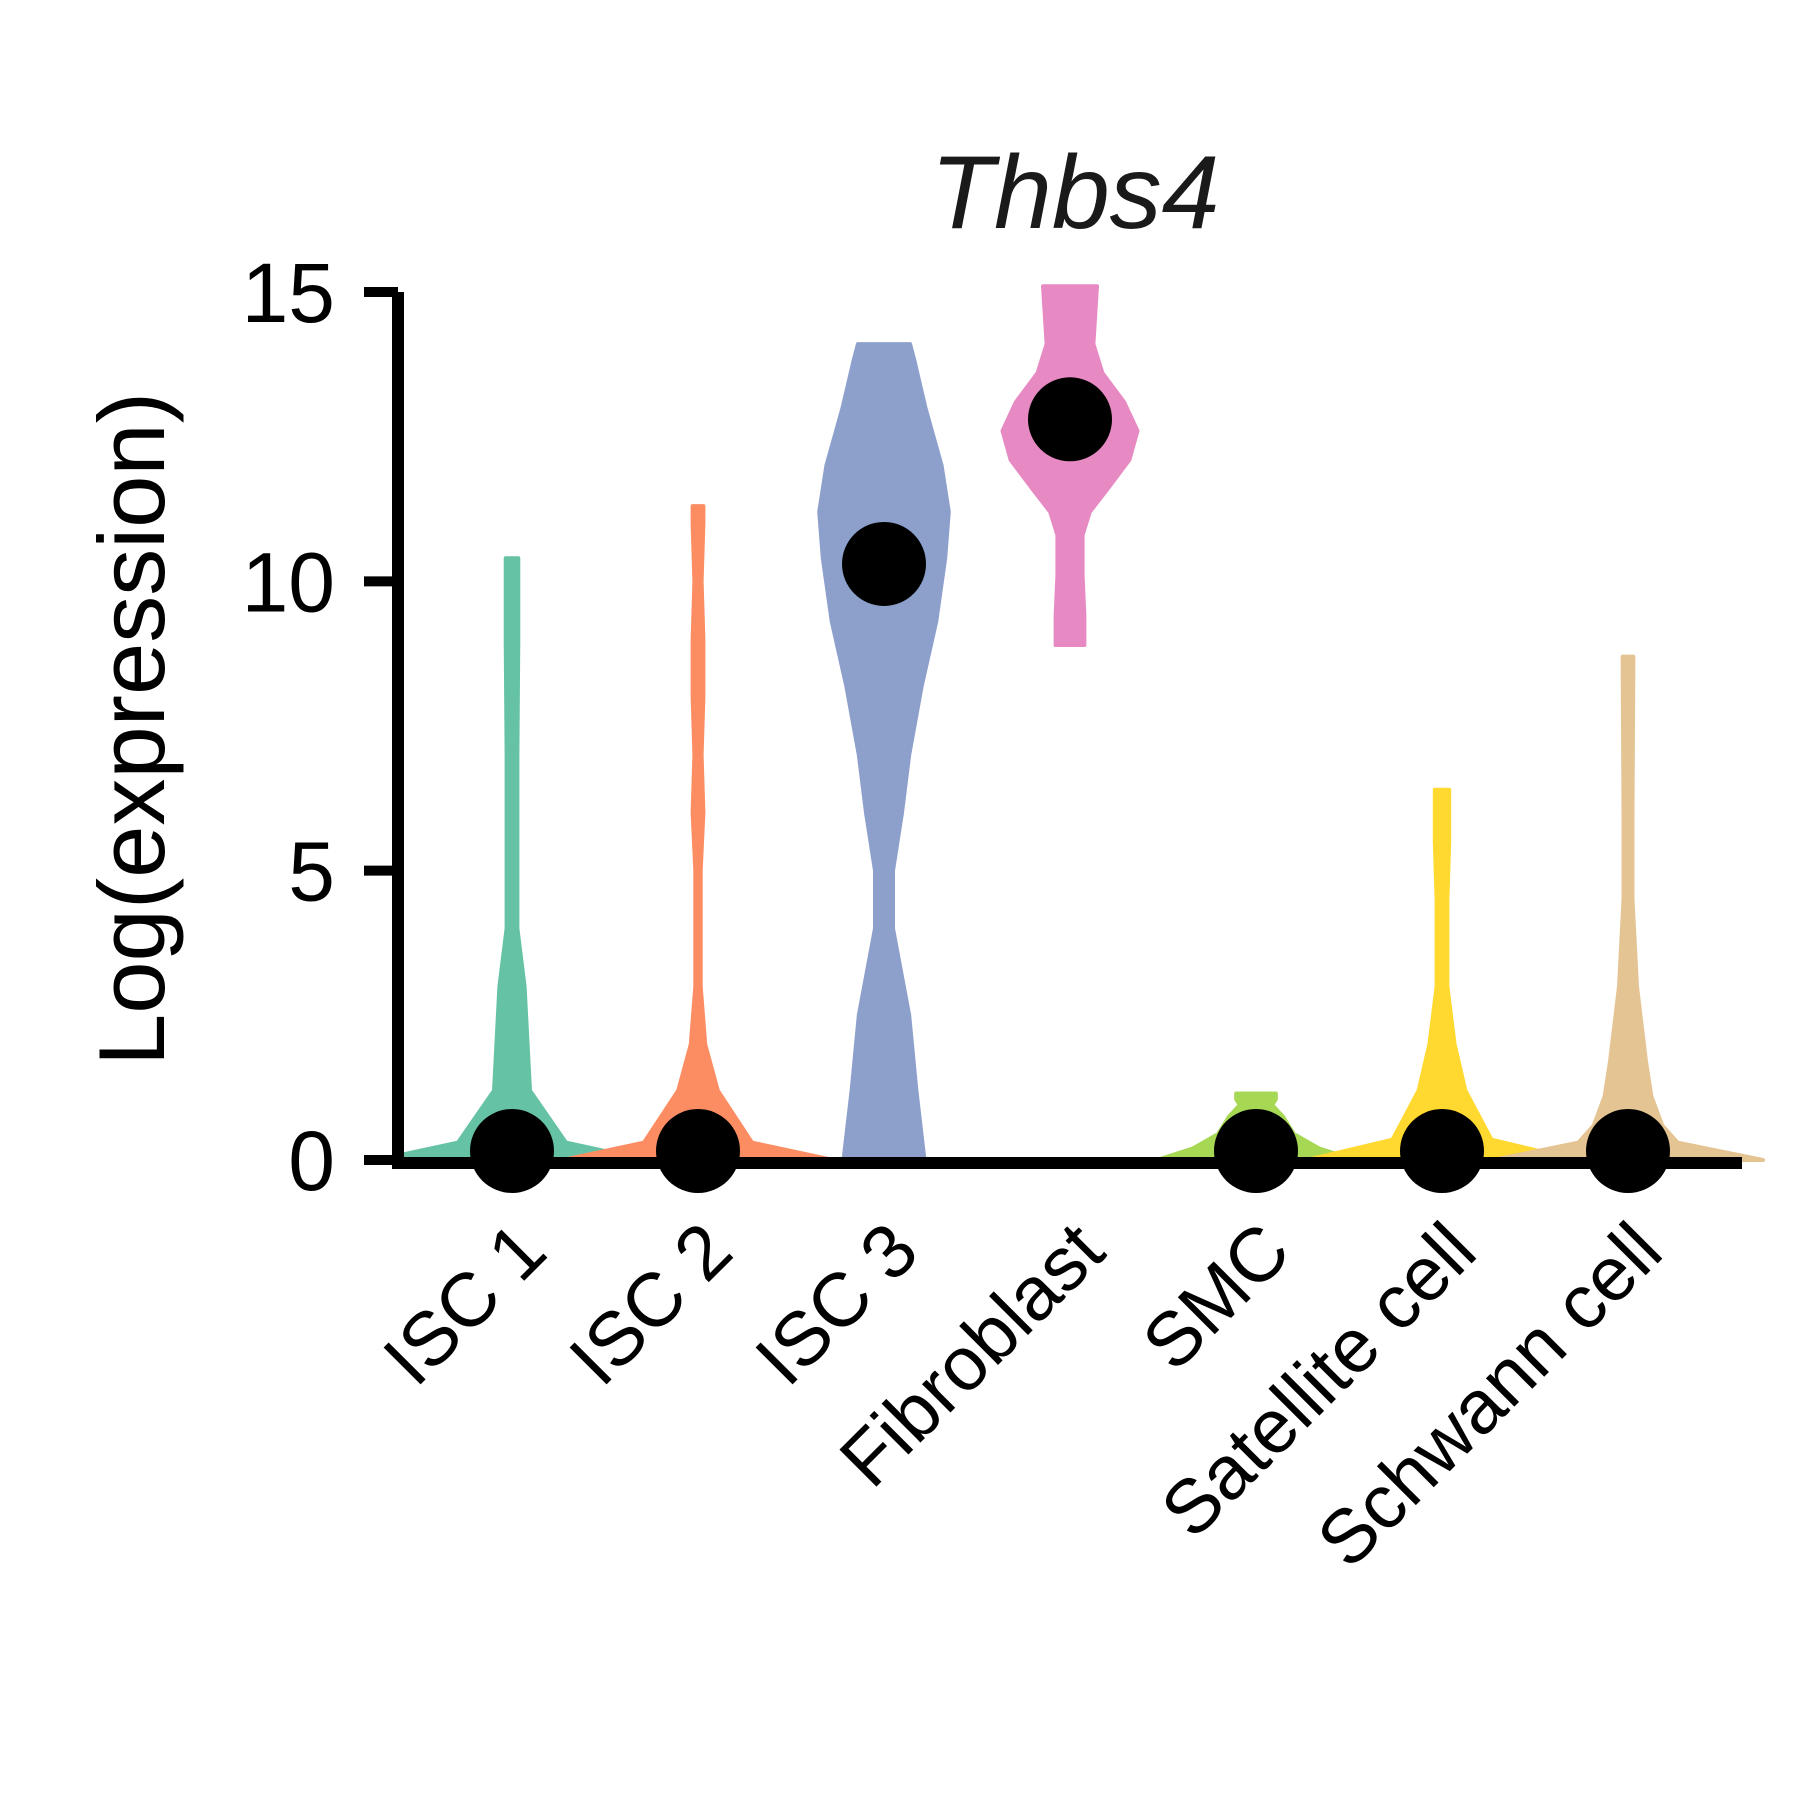  I want to click on y-ticks: 0 5 10 15, so click(320, 727).